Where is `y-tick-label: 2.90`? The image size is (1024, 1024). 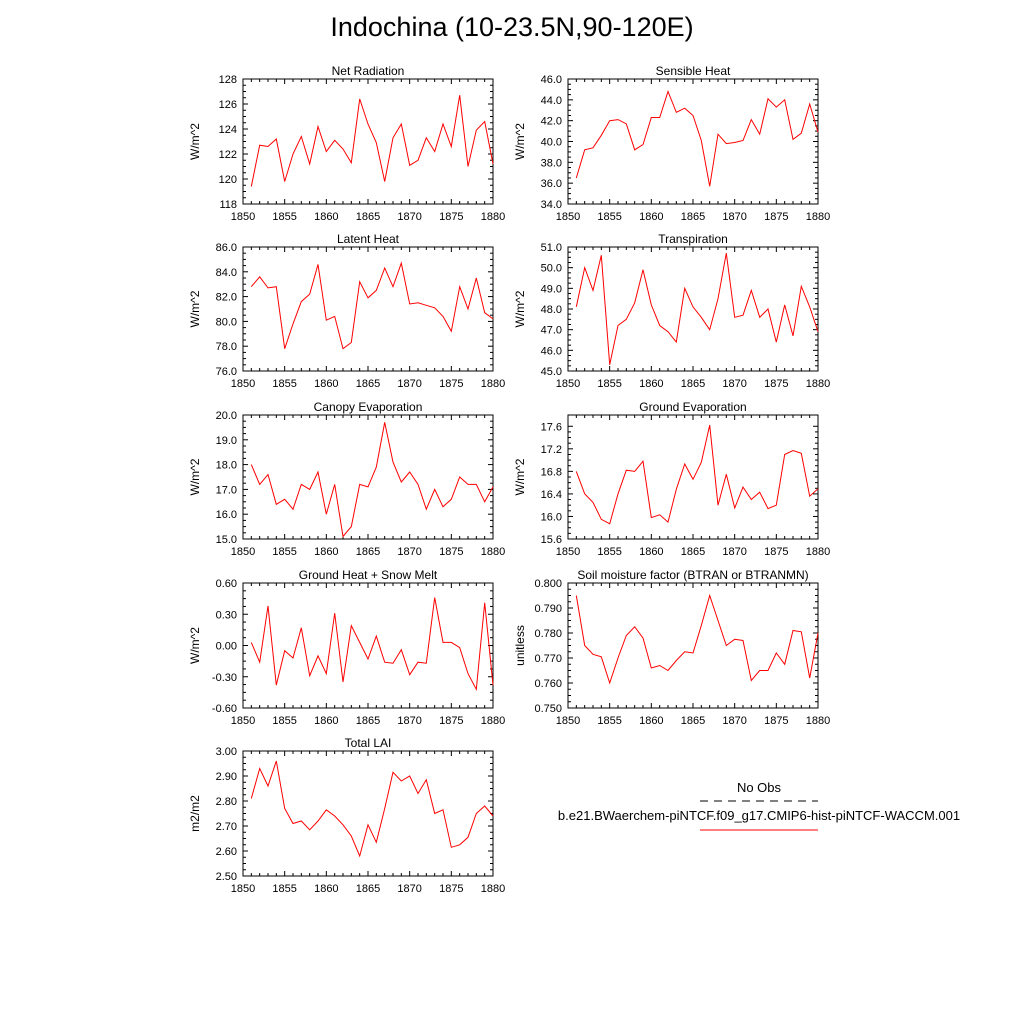 y-tick-label: 2.90 is located at coordinates (226, 777).